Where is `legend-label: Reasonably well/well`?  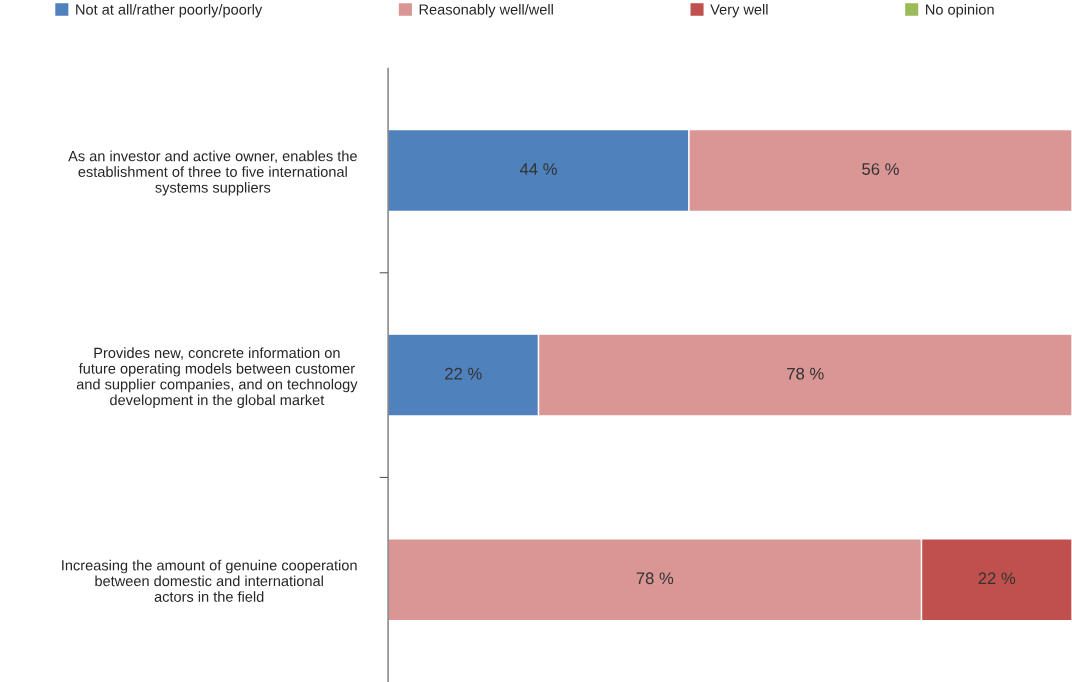 legend-label: Reasonably well/well is located at coordinates (486, 10).